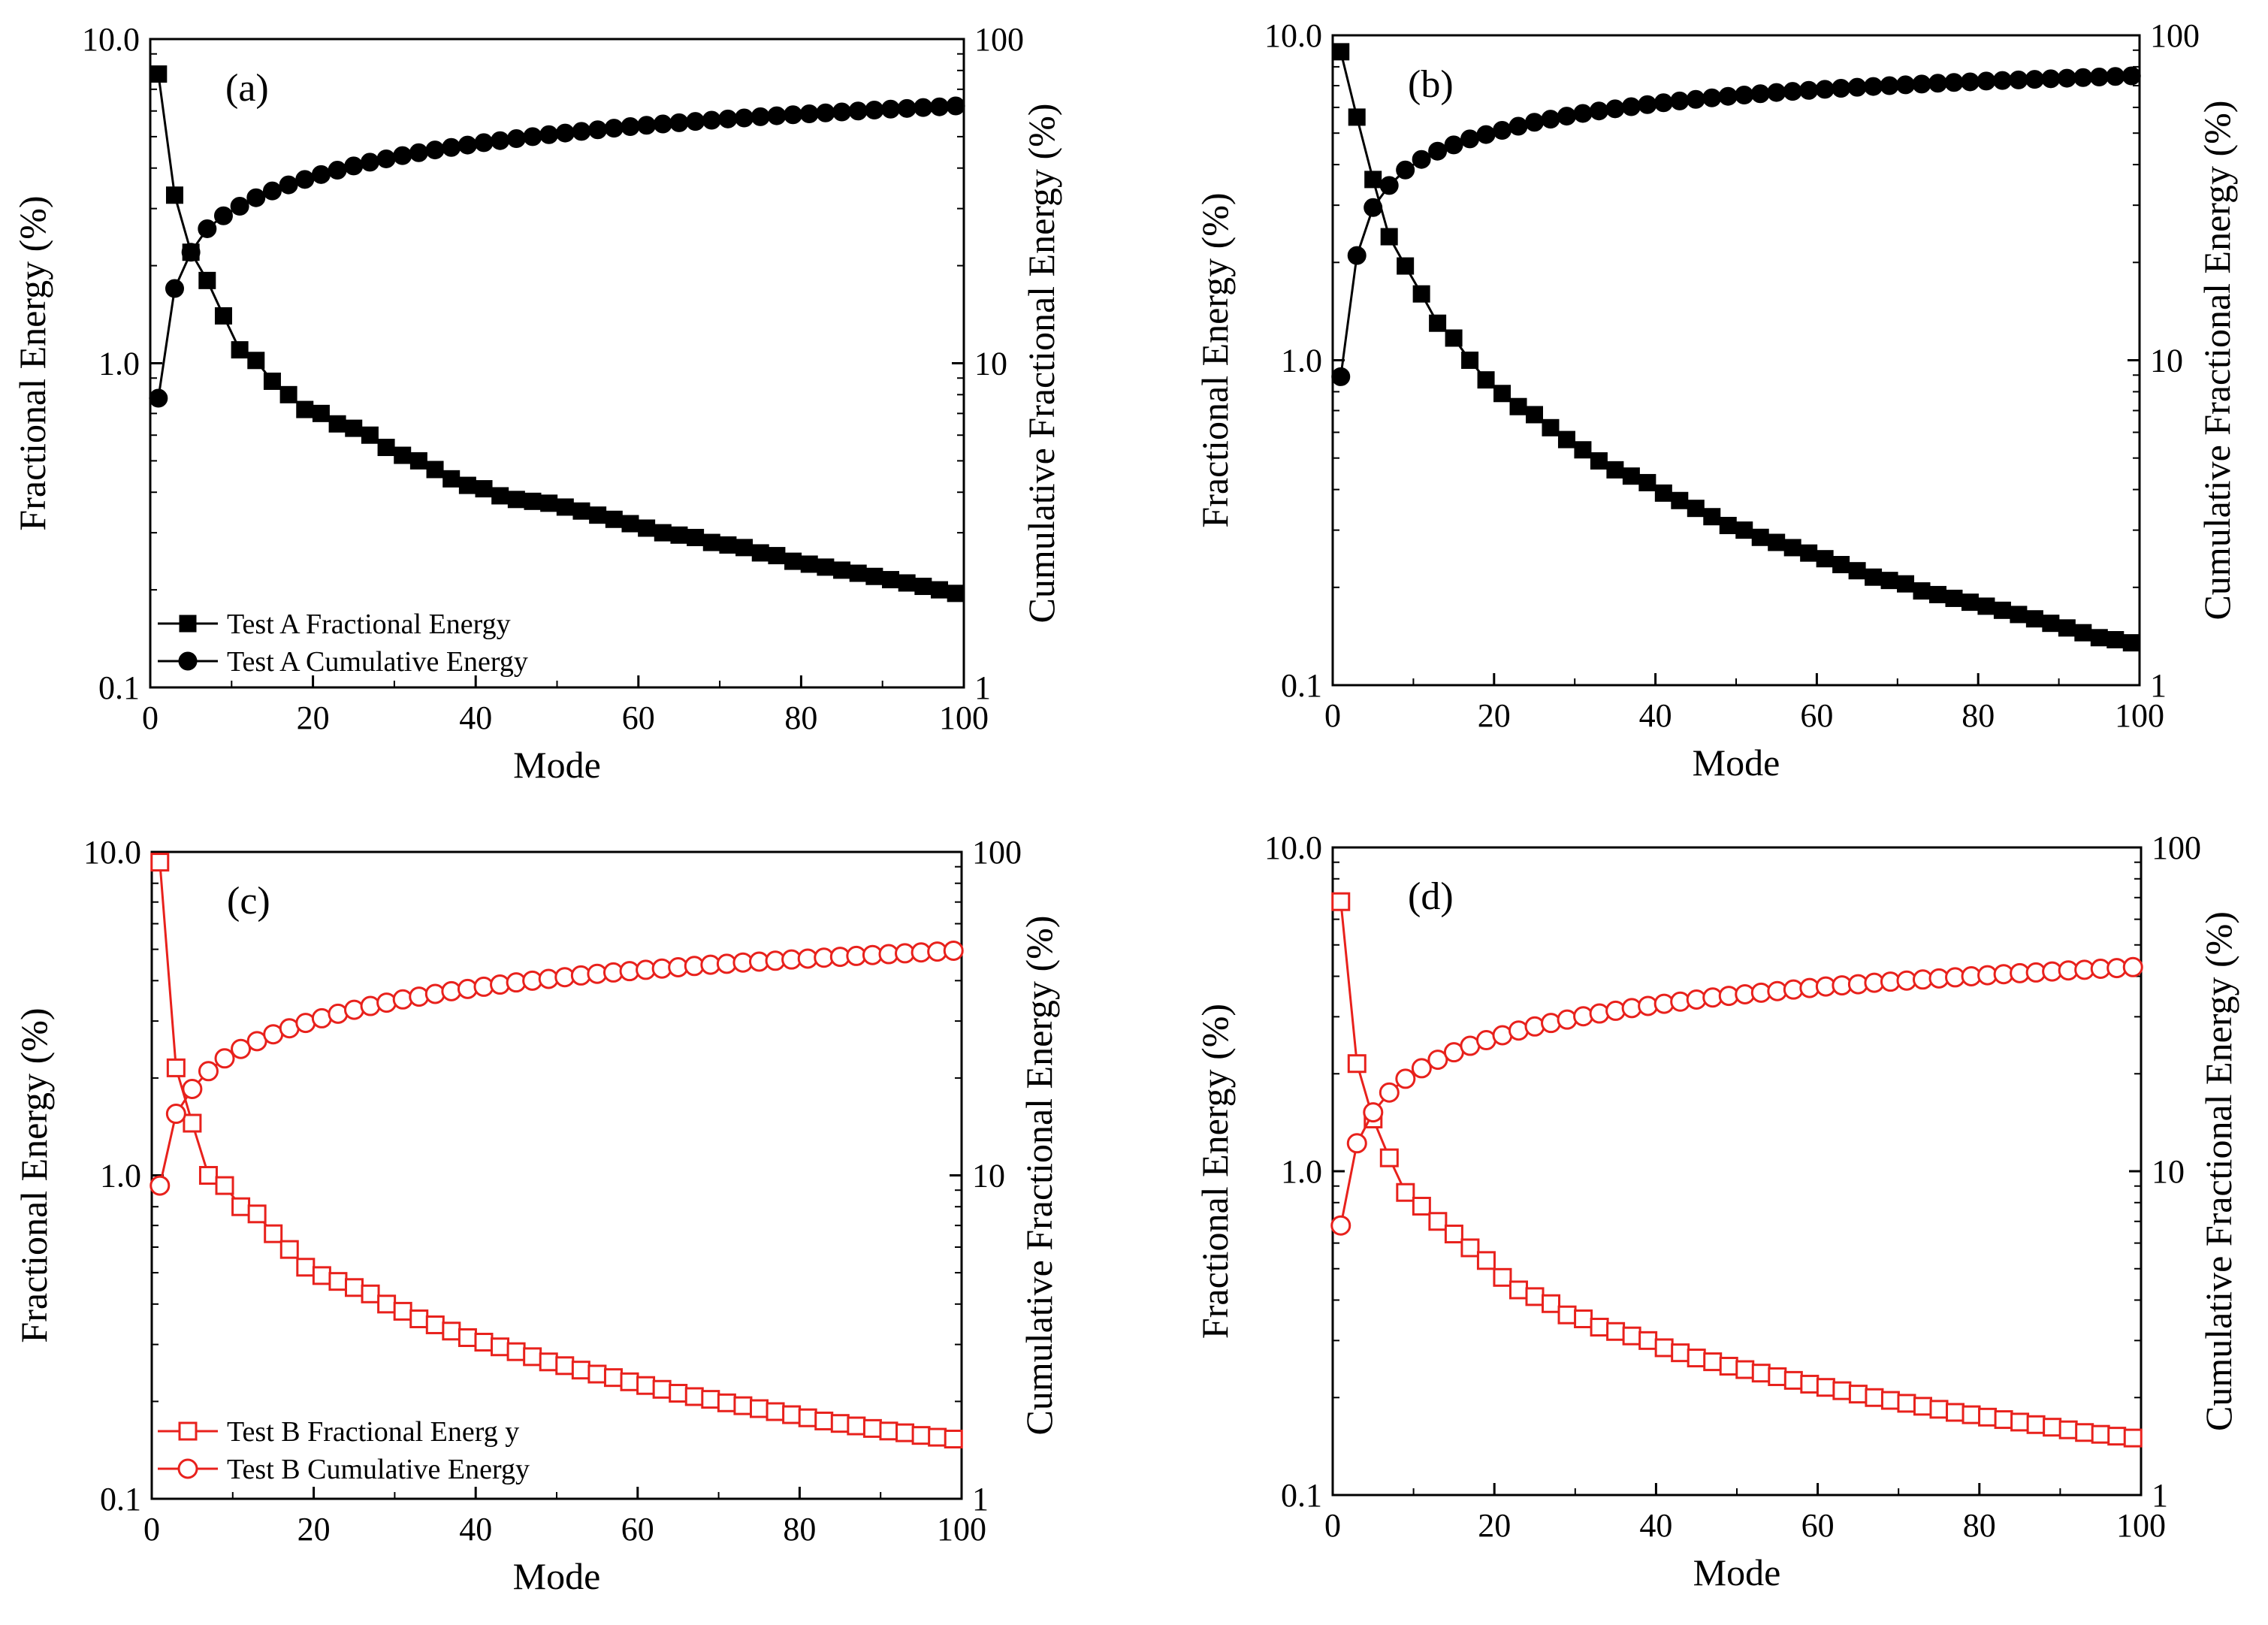  What do you see at coordinates (1737, 1095) in the screenshot?
I see `series-line-cumulative` at bounding box center [1737, 1095].